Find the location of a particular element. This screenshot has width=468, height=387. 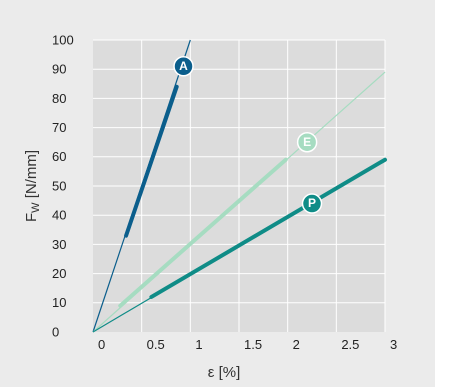

x-axis-ticks: 0 0.5 1 1.5 2 2.5 3 is located at coordinates (247, 344).